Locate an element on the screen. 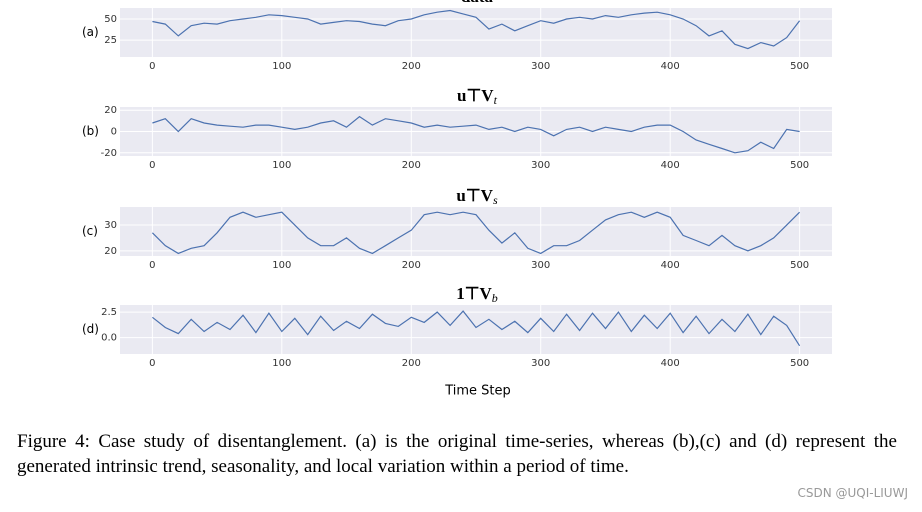 The height and width of the screenshot is (512, 922). y-tick-label: 25 is located at coordinates (110, 40).